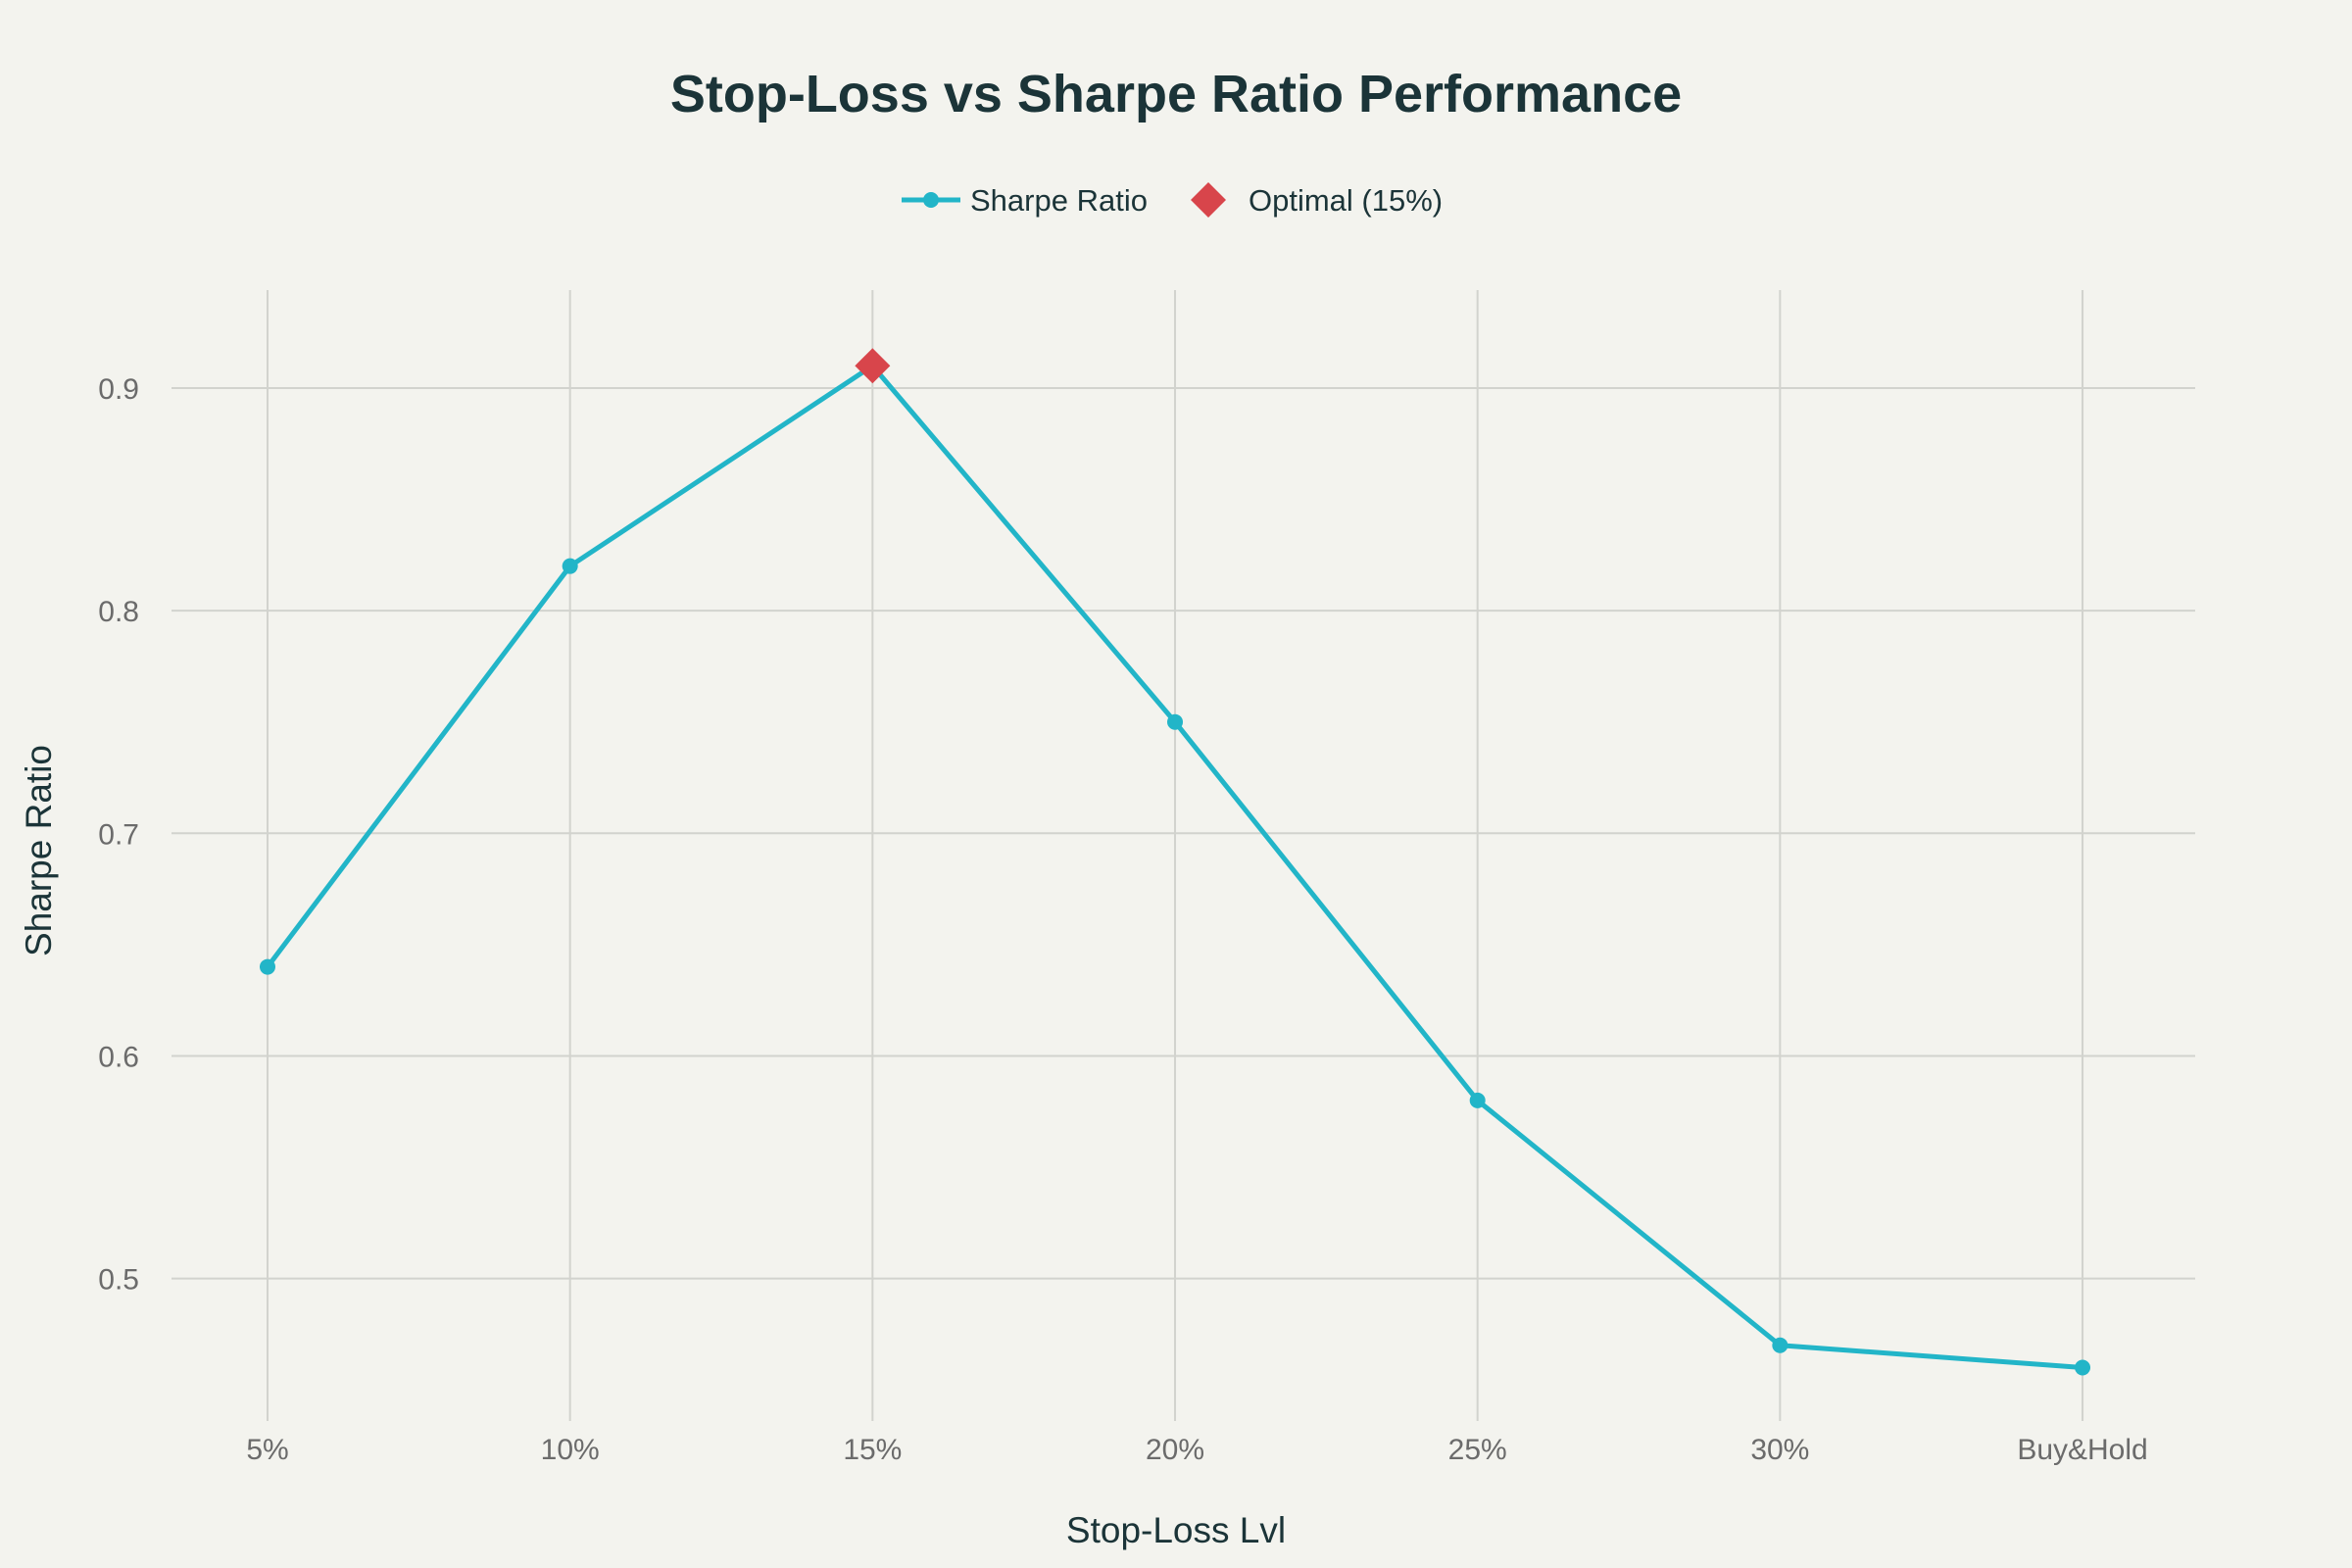 This screenshot has width=2352, height=1568. Describe the element at coordinates (267, 1450) in the screenshot. I see `x-tick-label: 5%` at that location.